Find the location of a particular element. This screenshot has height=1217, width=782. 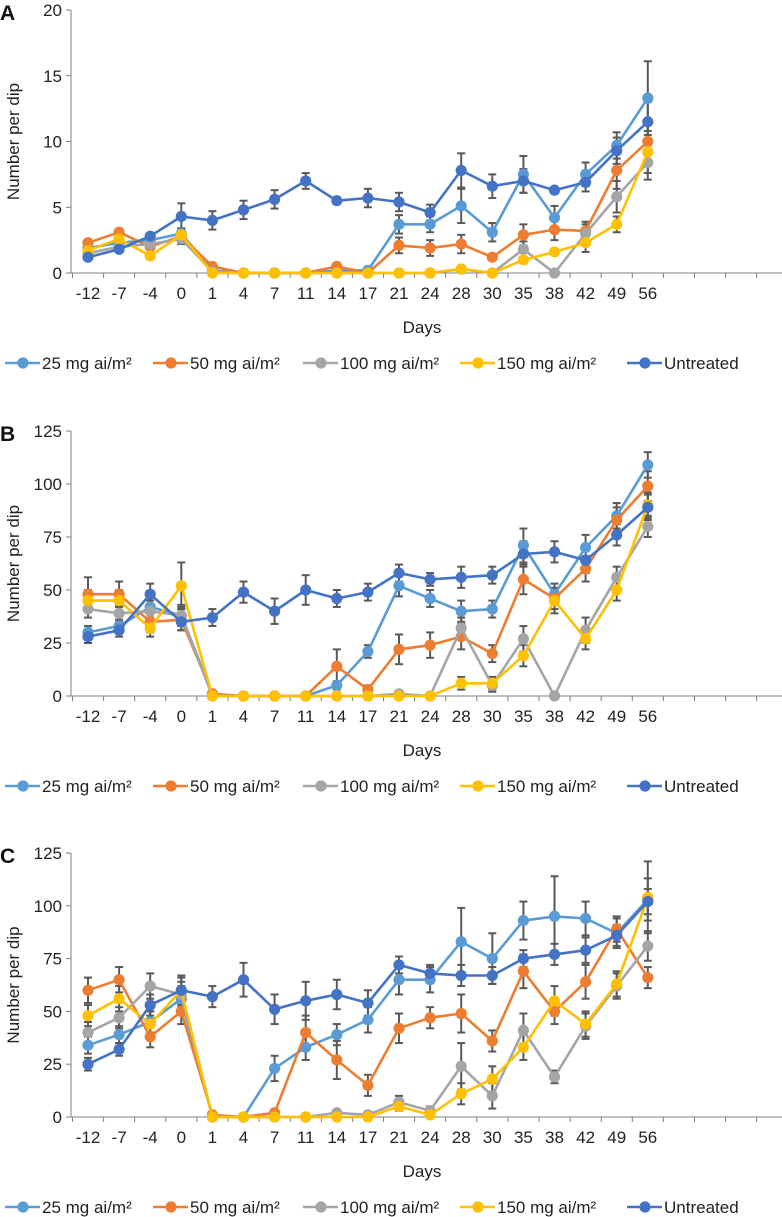

x-tick-label: 35 is located at coordinates (523, 293).